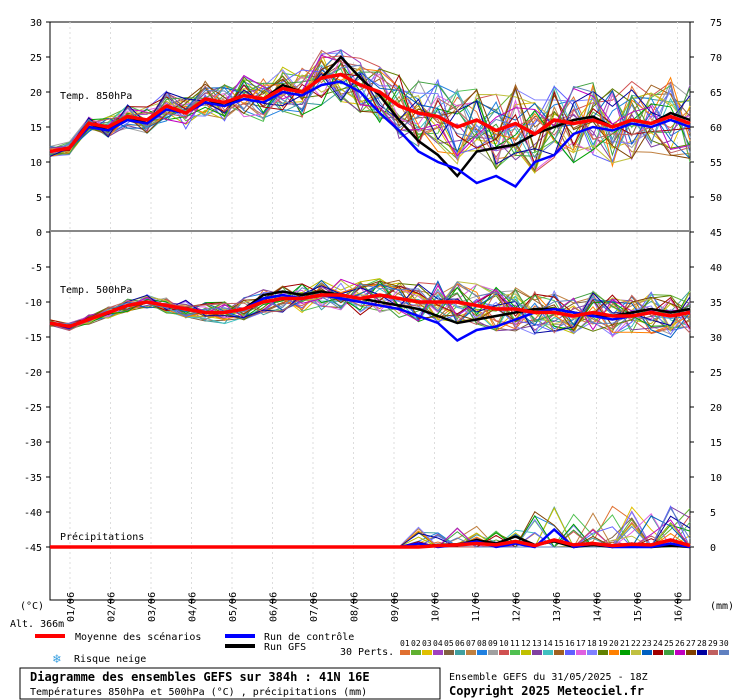  What do you see at coordinates (314, 607) in the screenshot?
I see `date-tick-label: 07/06` at bounding box center [314, 607].